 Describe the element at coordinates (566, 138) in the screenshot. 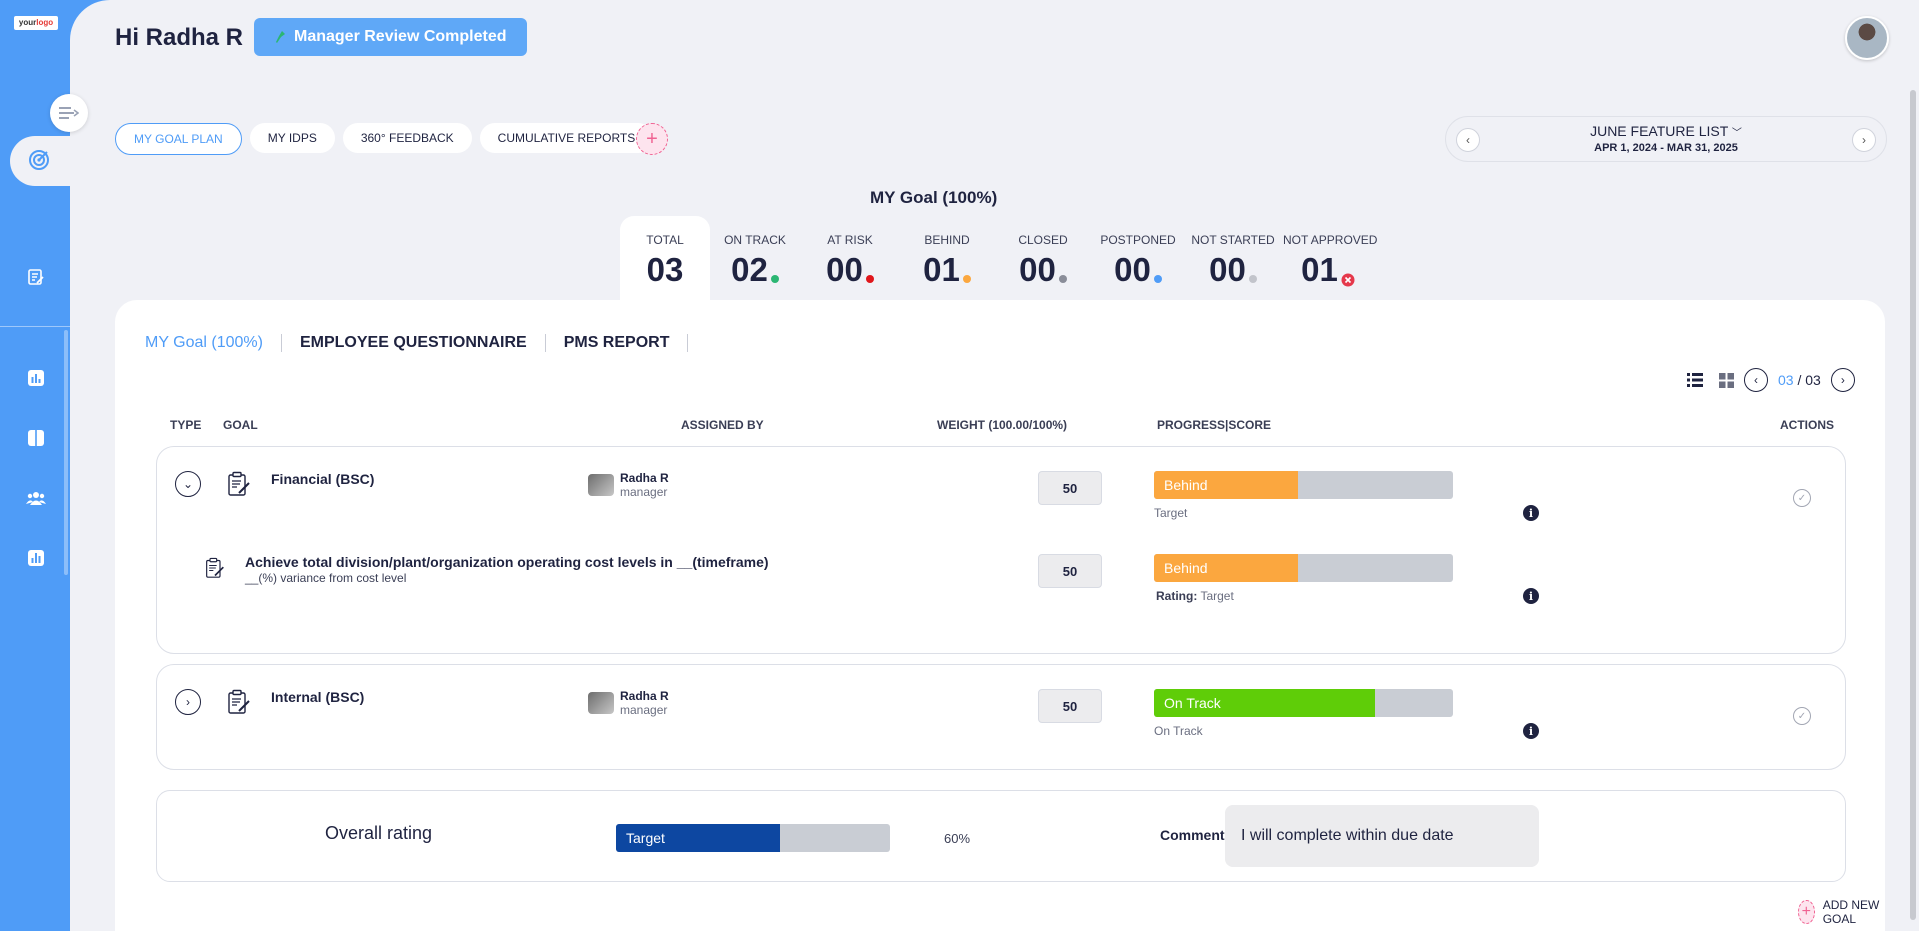

I see `tab-cumulative-reports: CUMULATIVE REPORTS` at that location.